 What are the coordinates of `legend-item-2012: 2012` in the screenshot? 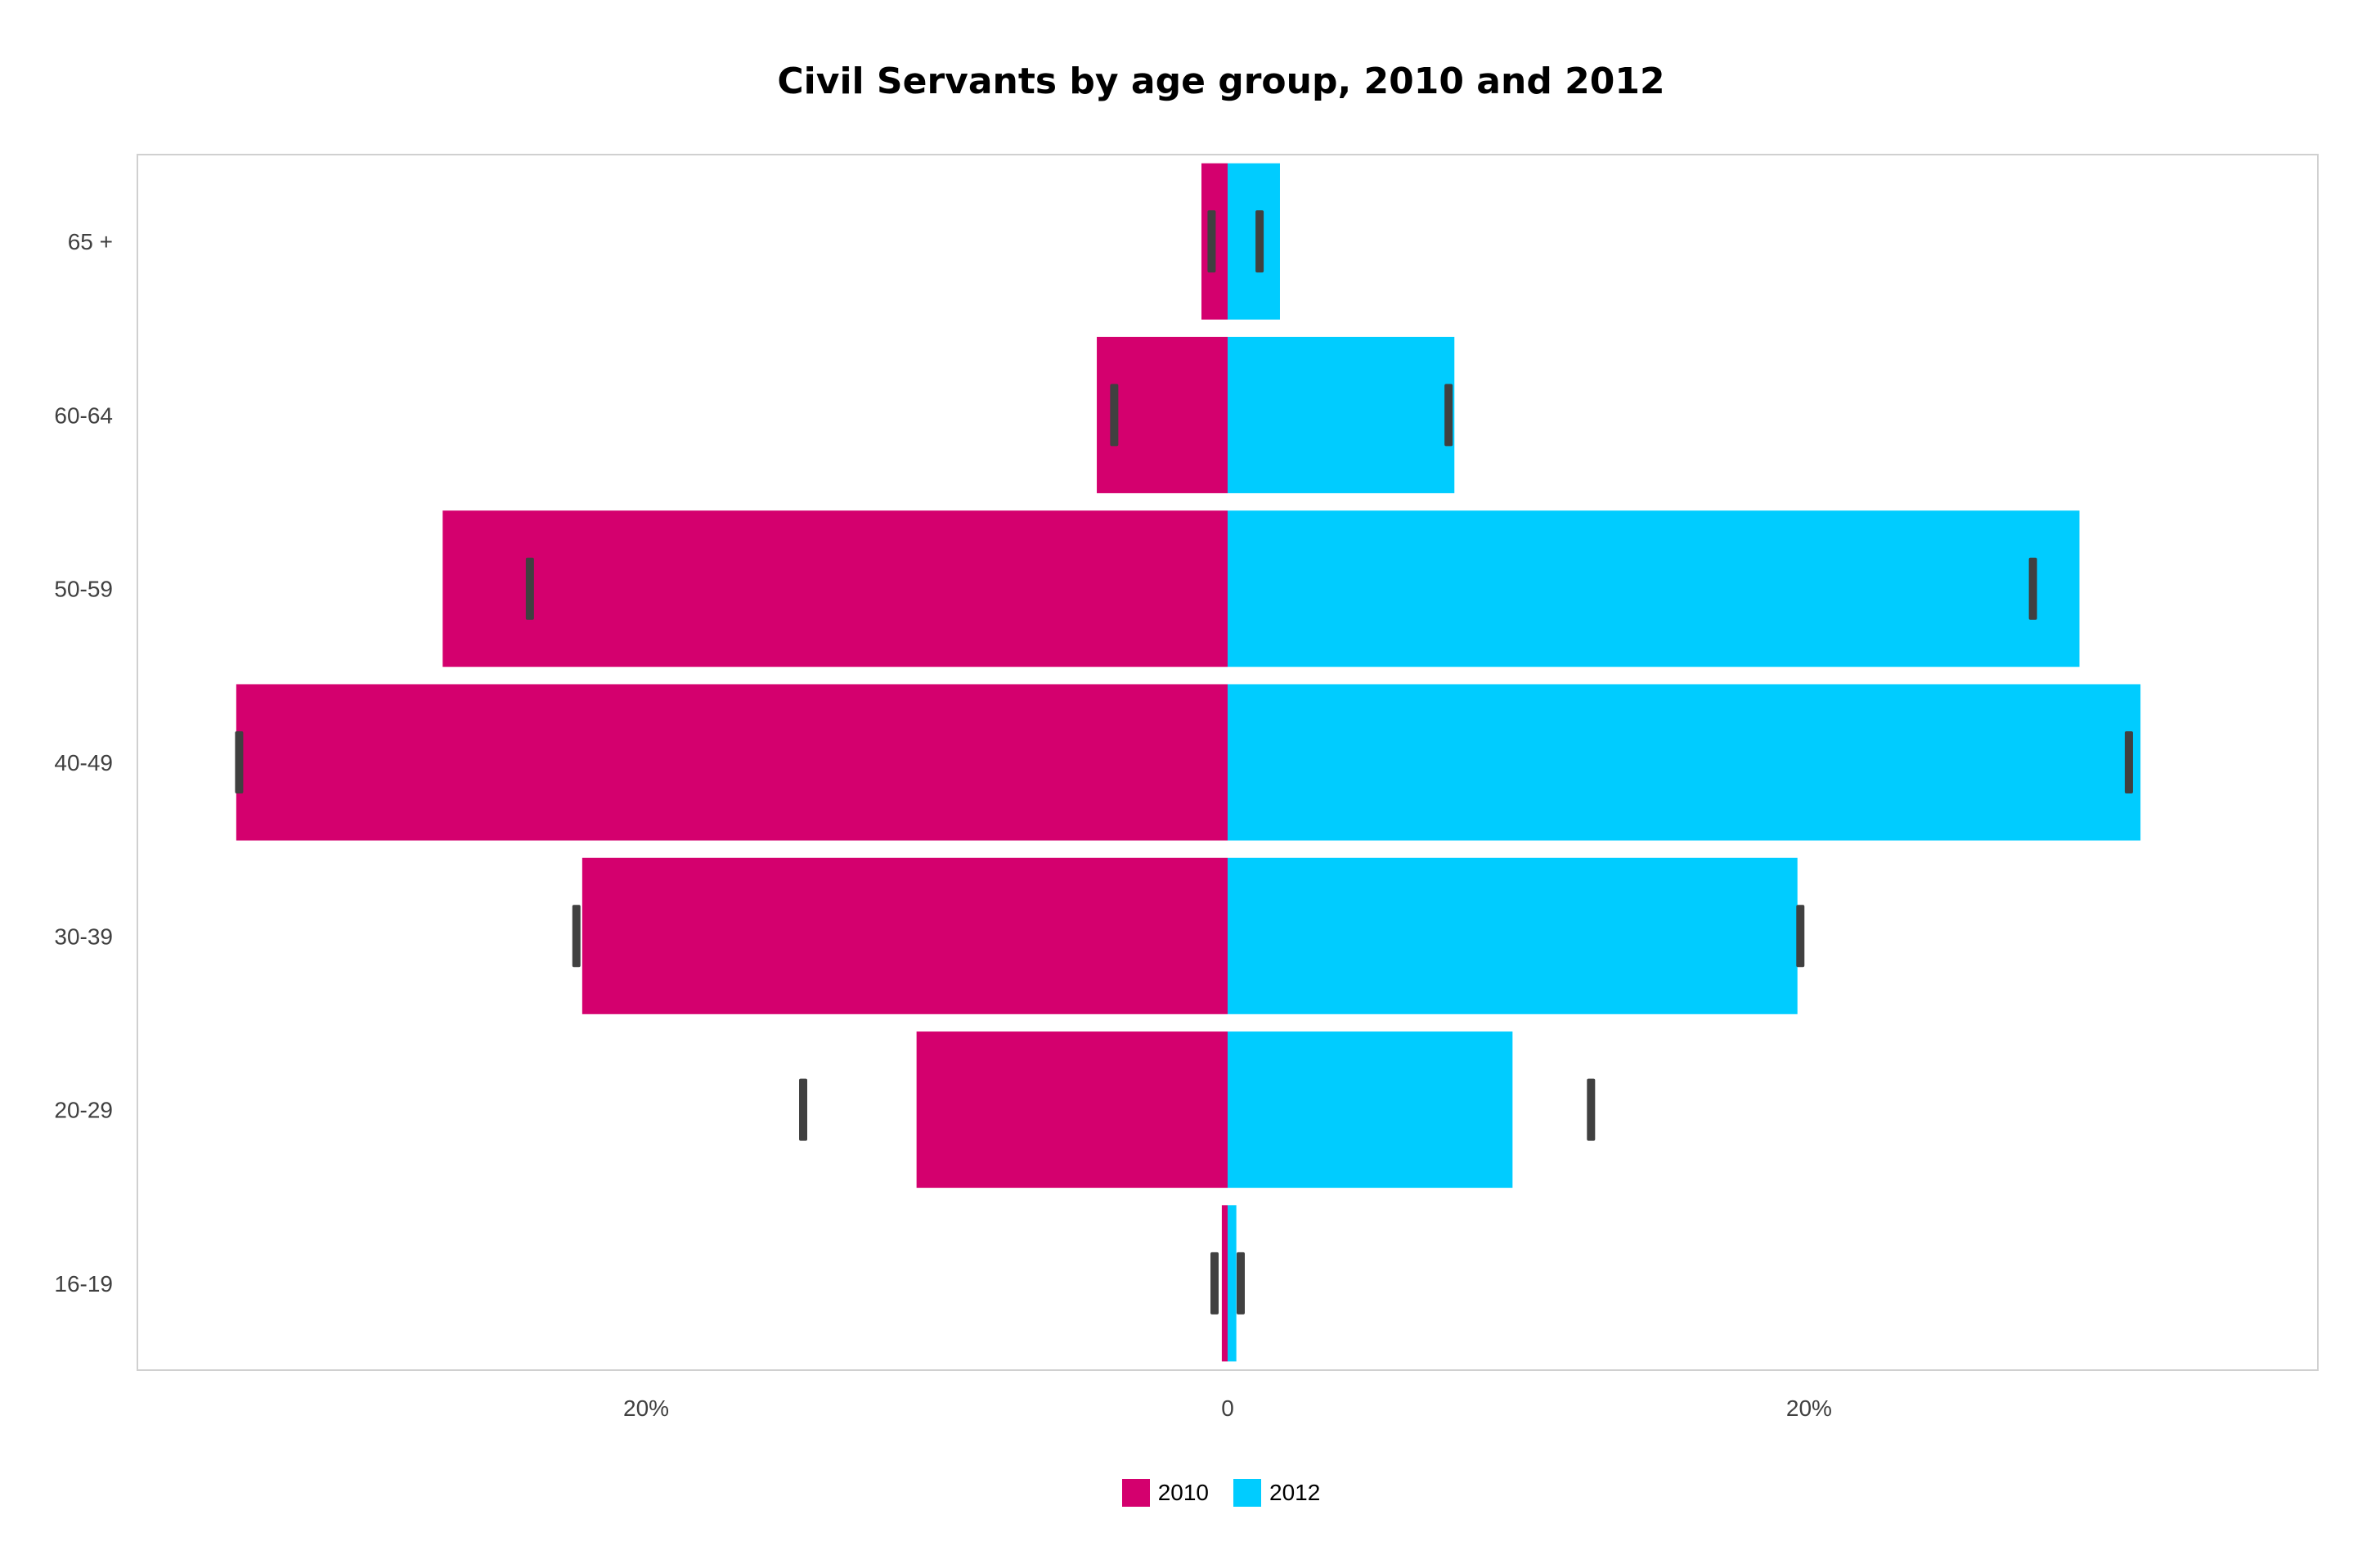 It's located at (1276, 1493).